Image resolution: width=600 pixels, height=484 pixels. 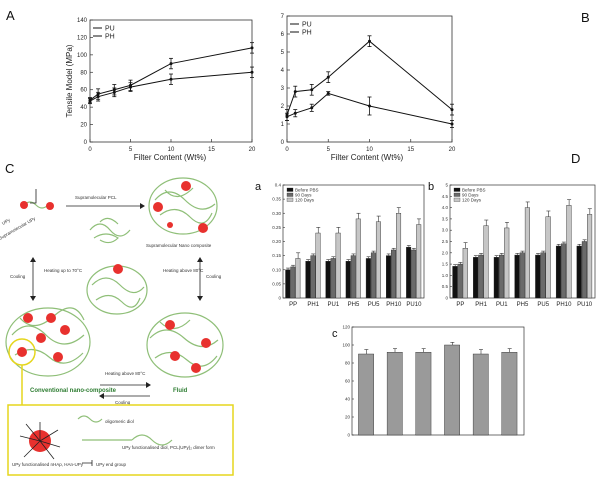 What do you see at coordinates (252, 150) in the screenshot?
I see `x-tick-label: 20` at bounding box center [252, 150].